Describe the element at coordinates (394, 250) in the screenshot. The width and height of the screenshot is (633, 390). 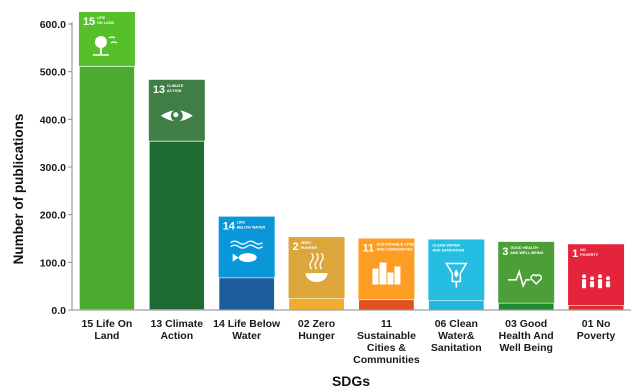
I see `sdg-label: AND COMMUNITIES` at that location.